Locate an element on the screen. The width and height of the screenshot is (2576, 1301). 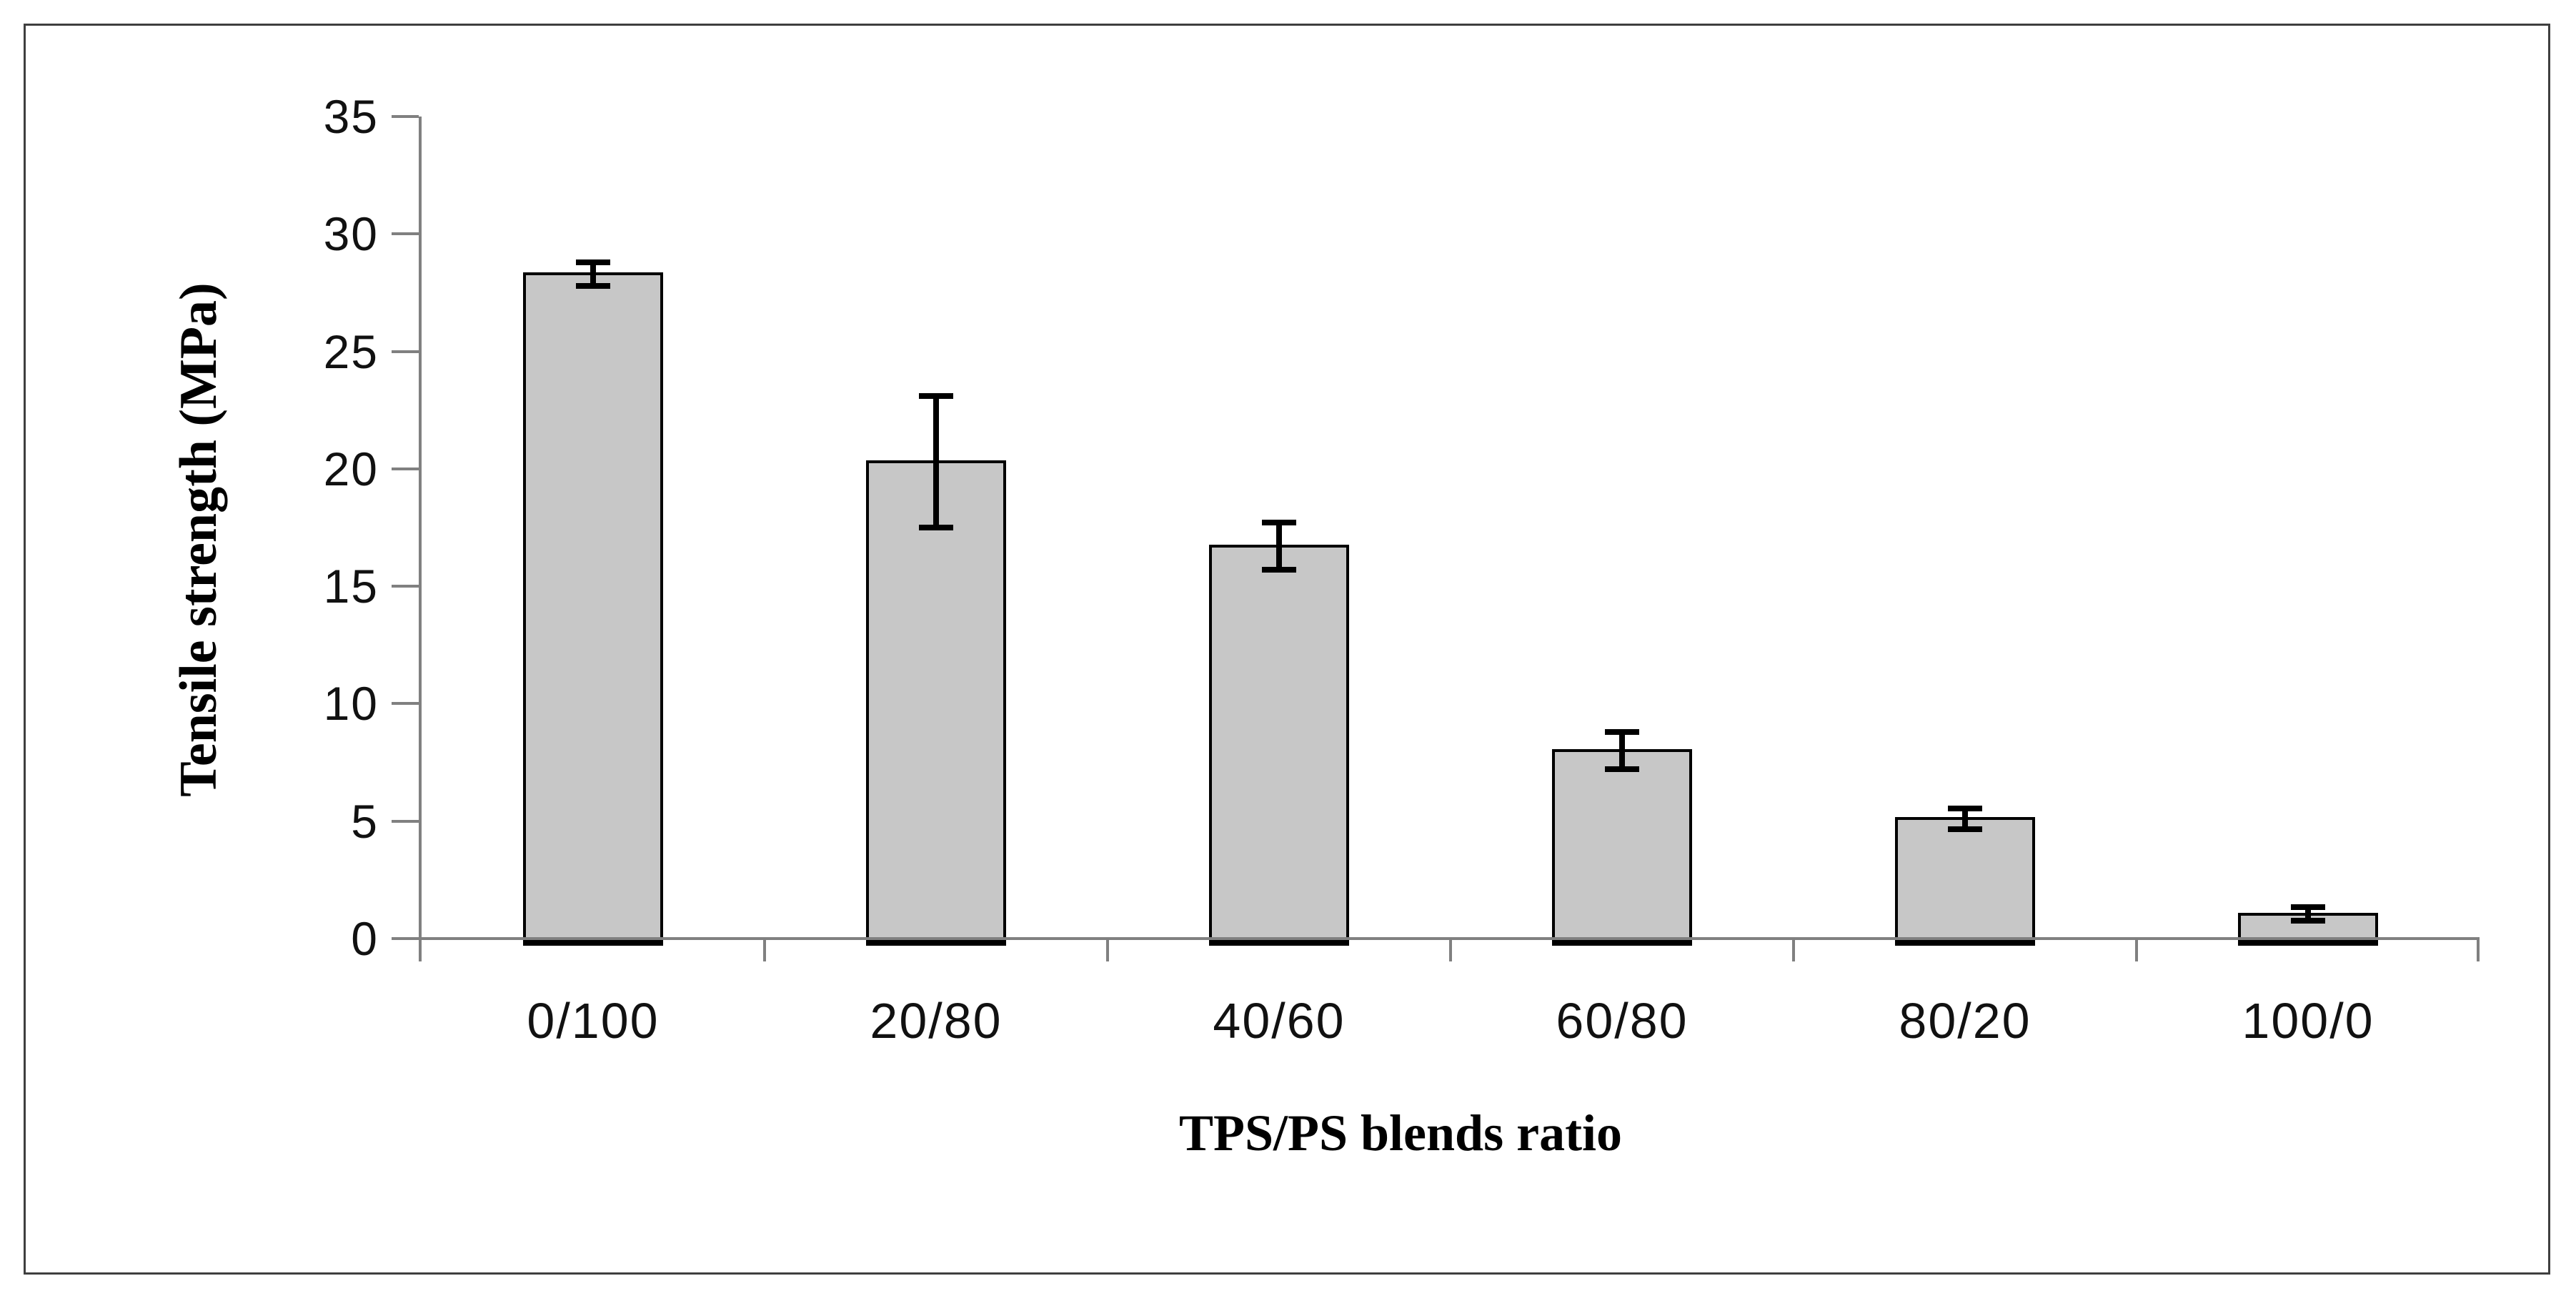
y-tick-label: 0 is located at coordinates (365, 938).